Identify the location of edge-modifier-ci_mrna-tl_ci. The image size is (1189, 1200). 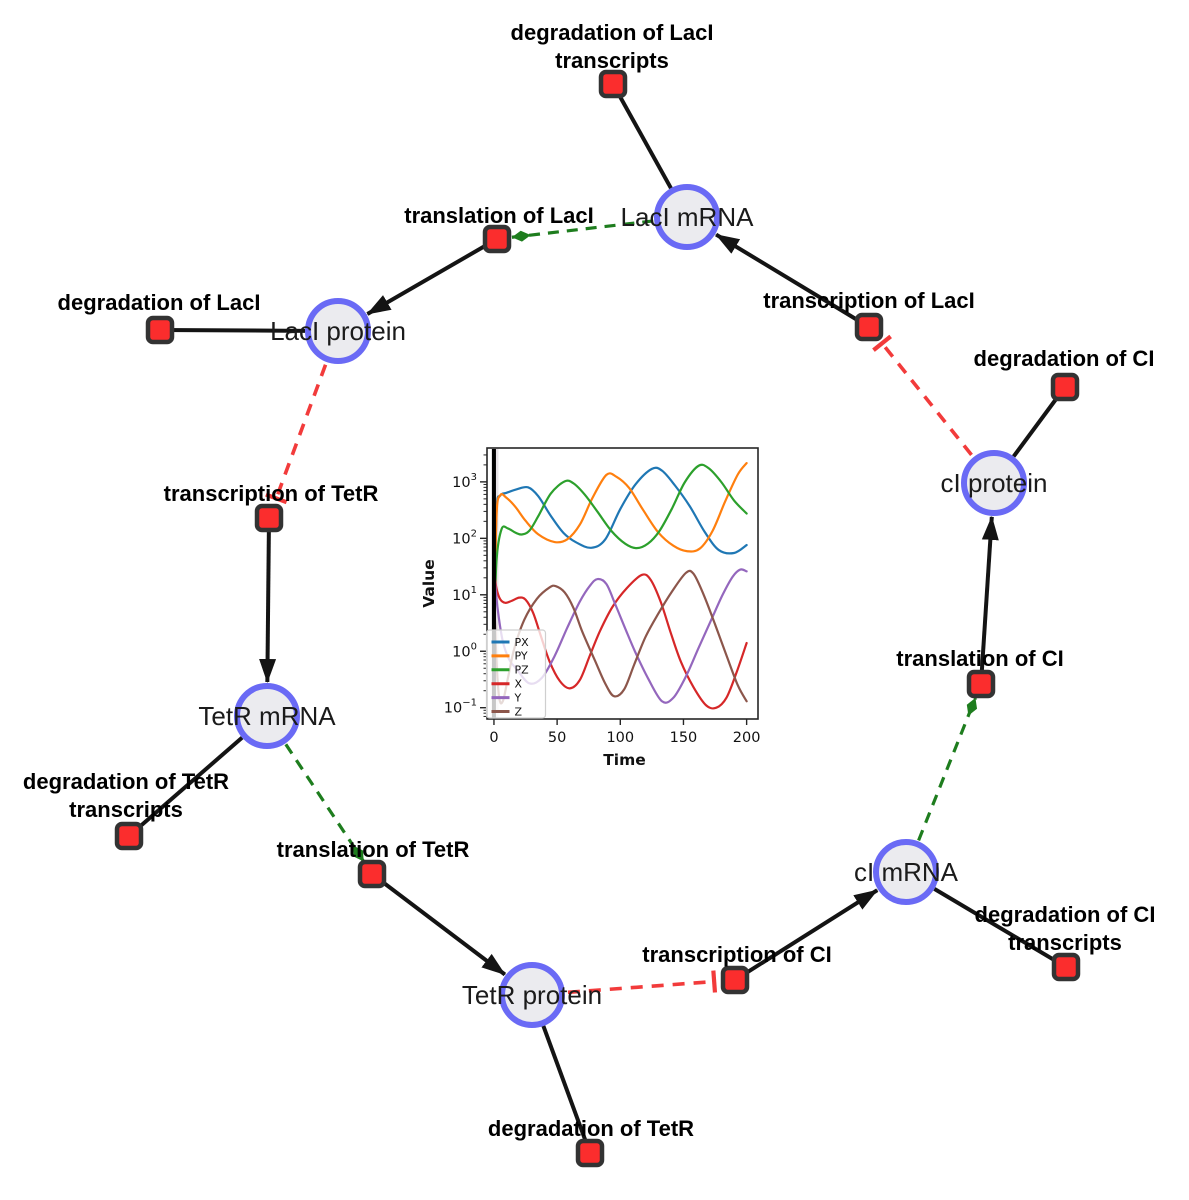
(947, 769).